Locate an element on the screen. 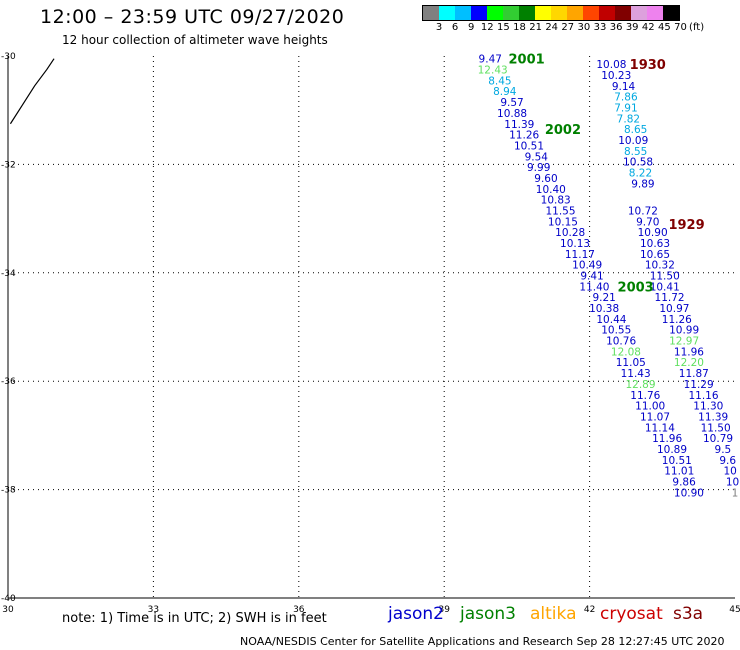 Image resolution: width=740 pixels, height=650 pixels. swh-value-label: 10.83 is located at coordinates (556, 201).